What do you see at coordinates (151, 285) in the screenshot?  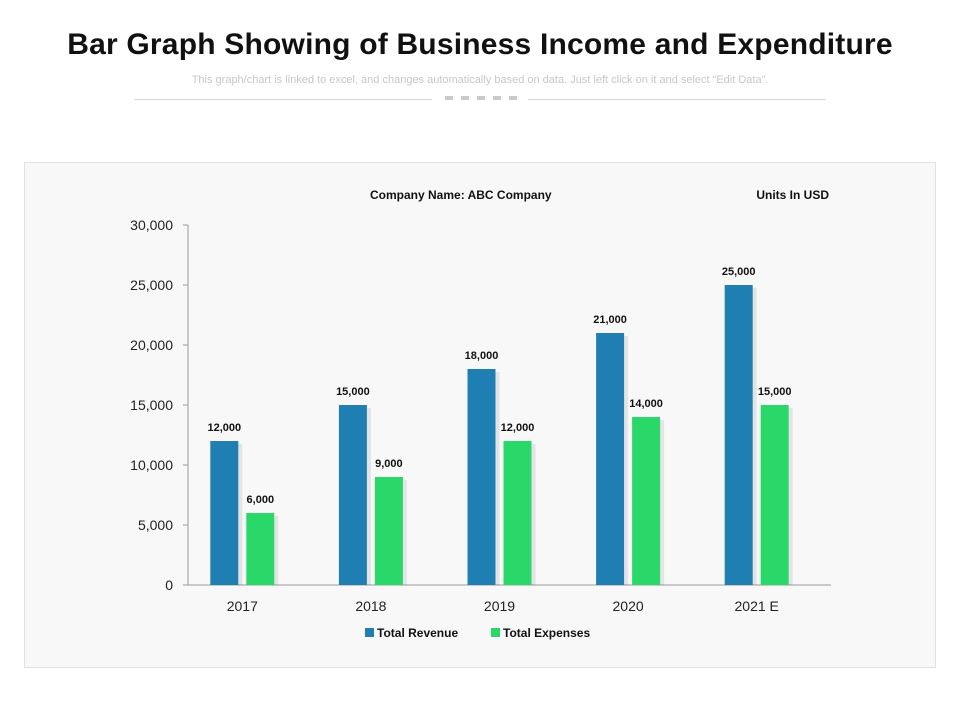 I see `y-tick-label: 25,000` at bounding box center [151, 285].